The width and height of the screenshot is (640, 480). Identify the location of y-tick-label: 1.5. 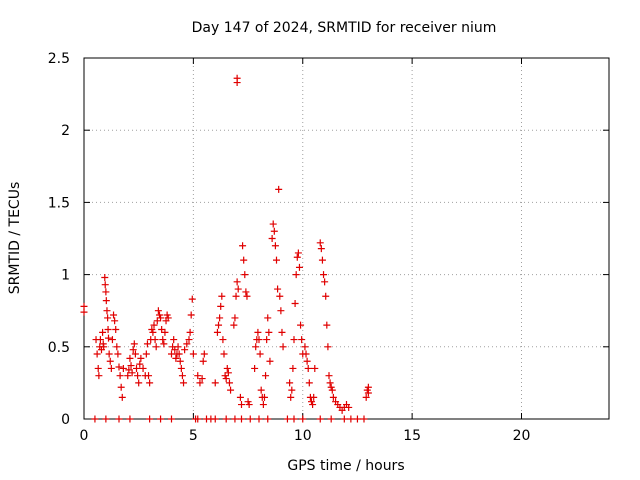
(59, 203).